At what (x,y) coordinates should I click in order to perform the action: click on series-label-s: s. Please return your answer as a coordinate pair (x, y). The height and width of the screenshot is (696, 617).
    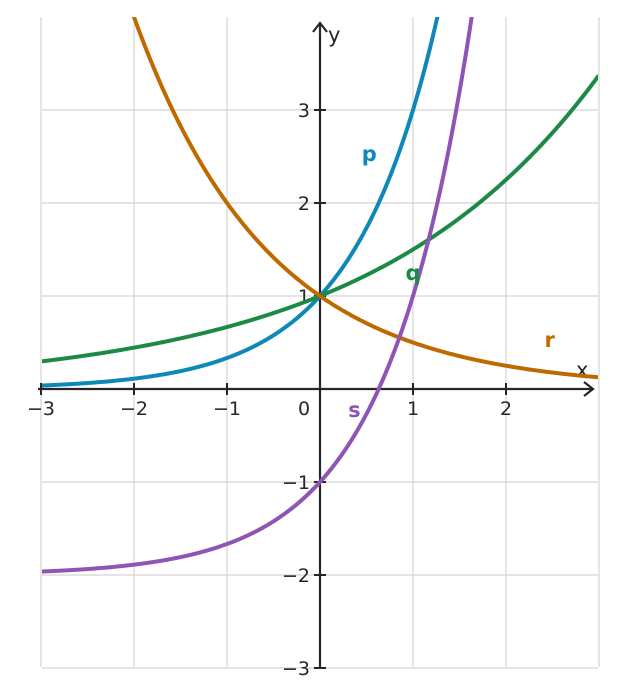
    Looking at the image, I should click on (354, 410).